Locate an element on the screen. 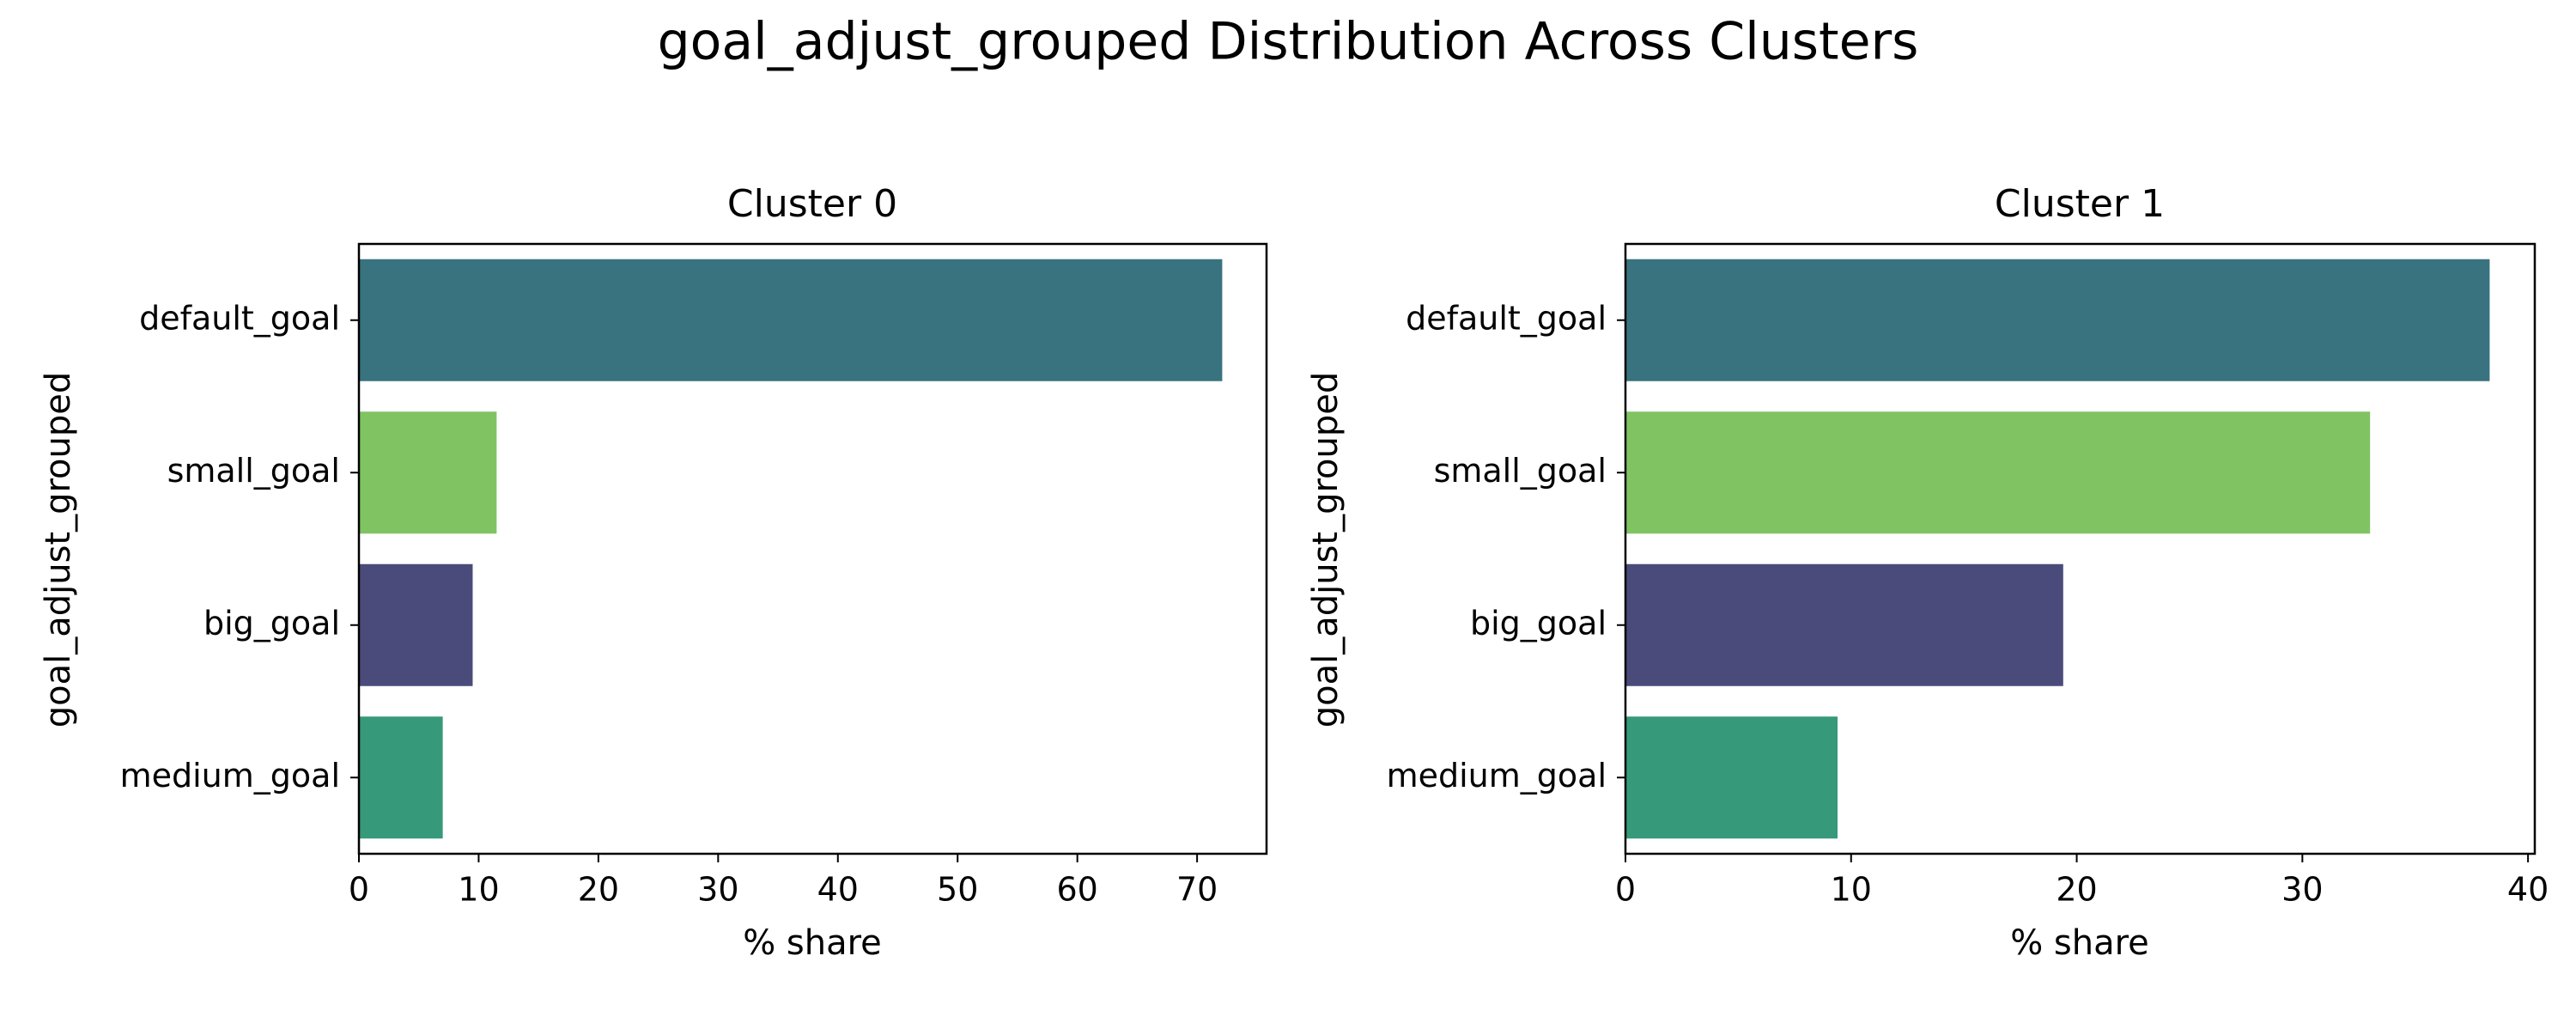  x-tick-label: 50 is located at coordinates (958, 890).